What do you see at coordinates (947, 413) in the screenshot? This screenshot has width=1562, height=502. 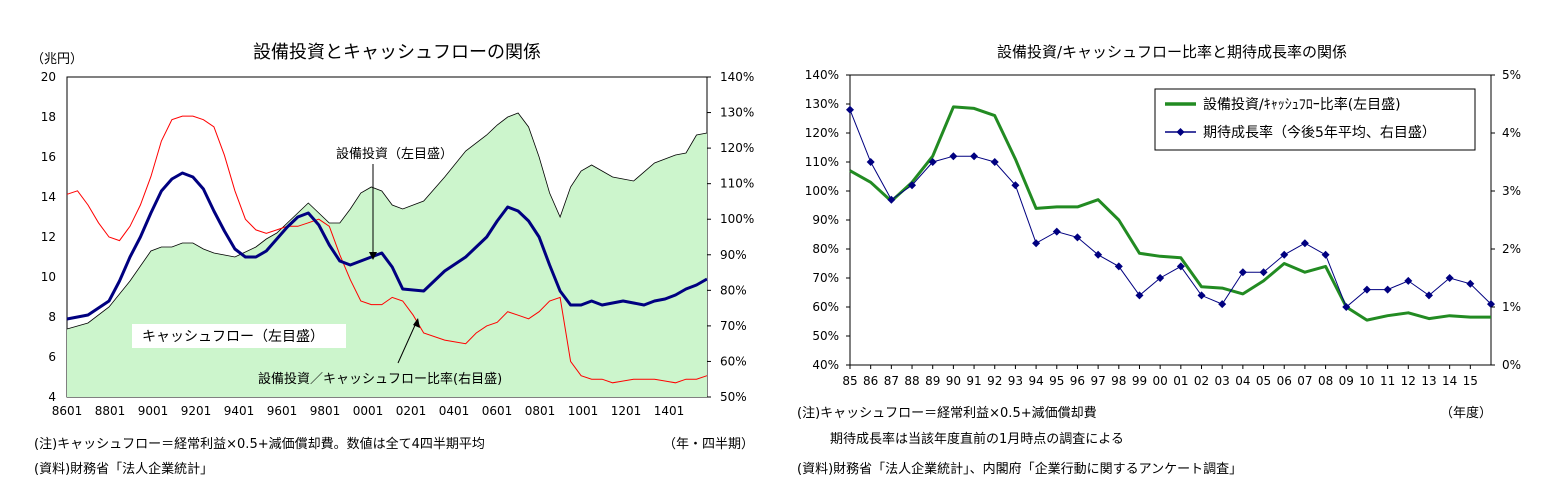 I see `right-note-1: (注)キャッシュフロー＝経常利益×0.5+減価償却費` at bounding box center [947, 413].